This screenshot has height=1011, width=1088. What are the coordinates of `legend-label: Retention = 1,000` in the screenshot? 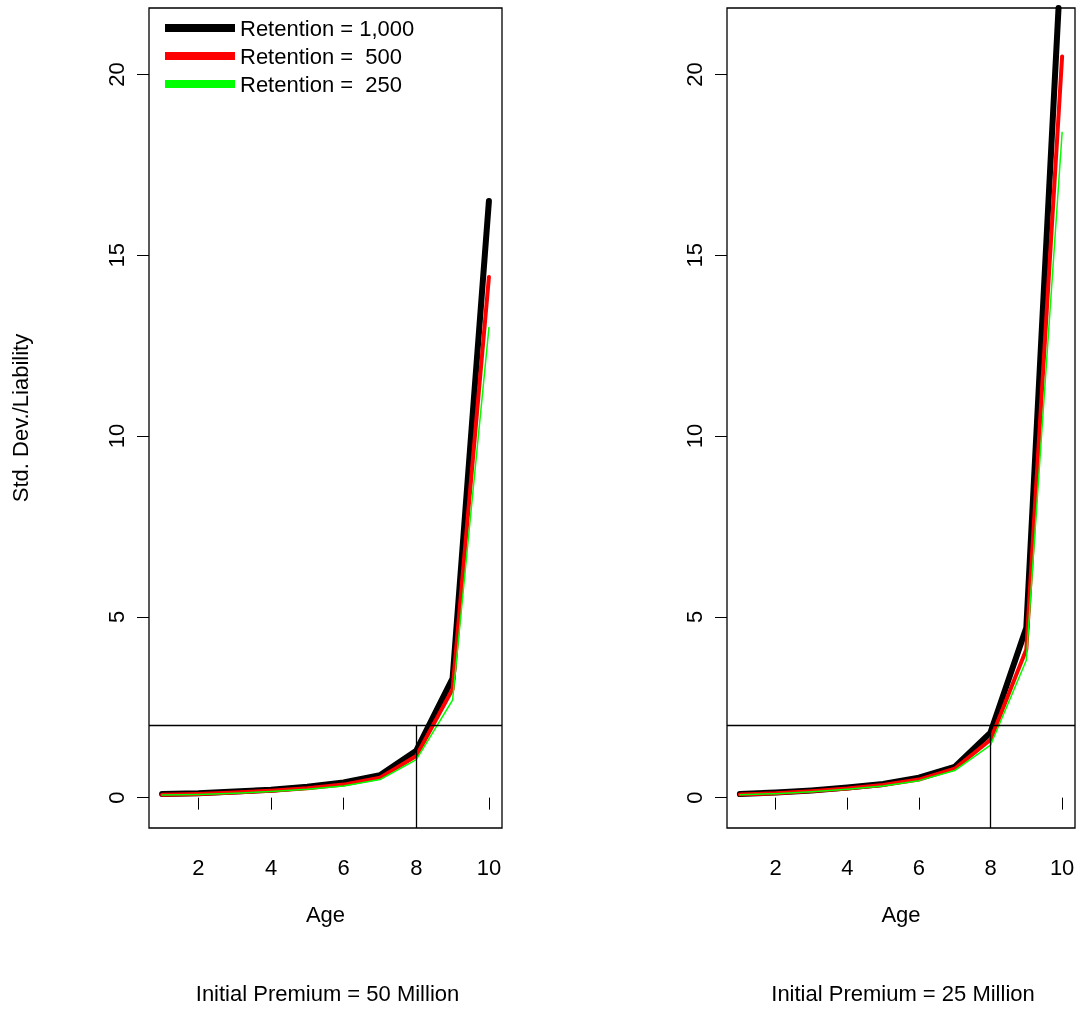 It's located at (327, 28).